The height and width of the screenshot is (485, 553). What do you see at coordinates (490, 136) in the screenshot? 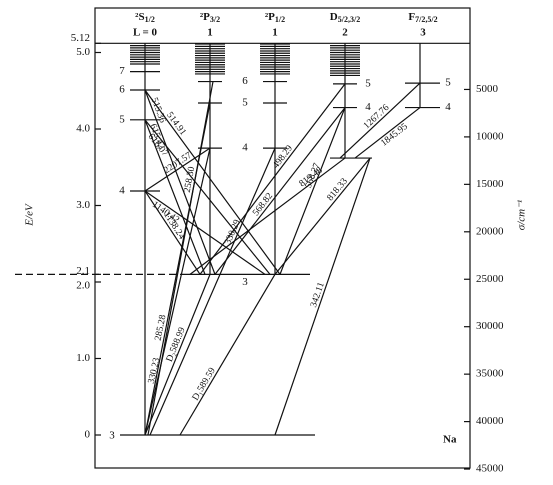
I see `right-tick-label: 10000` at bounding box center [490, 136].